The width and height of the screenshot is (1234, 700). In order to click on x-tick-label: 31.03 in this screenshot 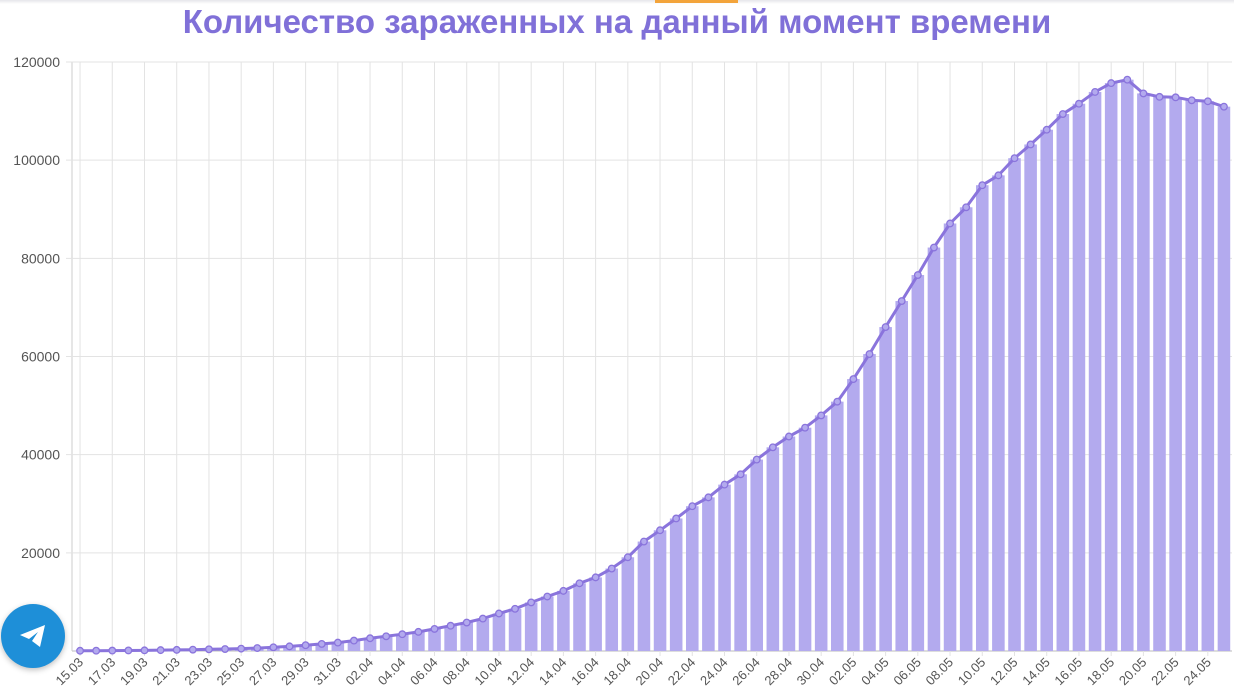, I will do `click(327, 672)`.